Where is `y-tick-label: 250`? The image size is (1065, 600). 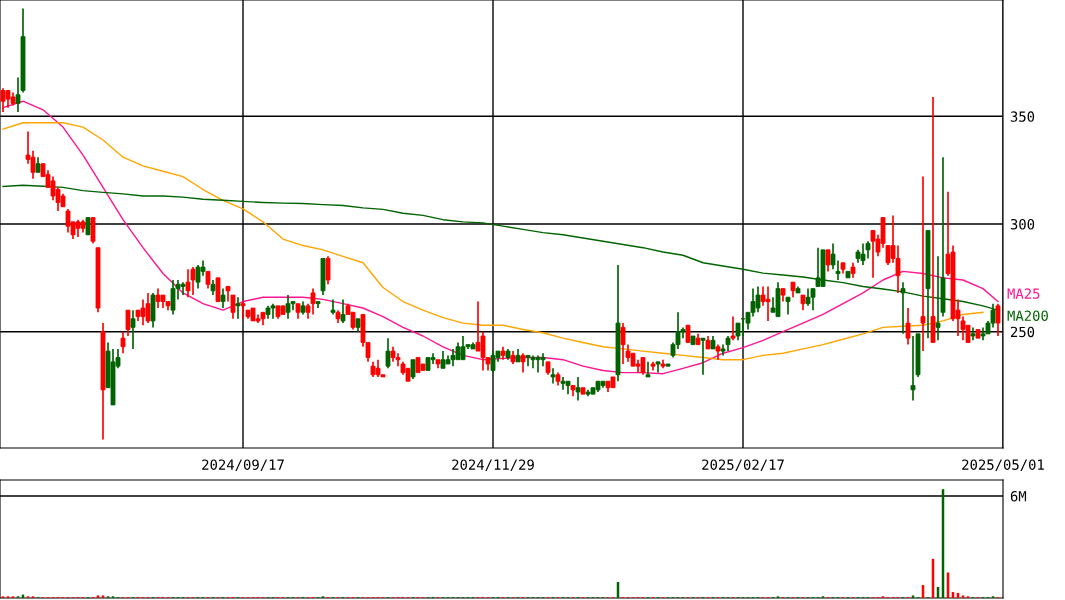 y-tick-label: 250 is located at coordinates (1022, 332).